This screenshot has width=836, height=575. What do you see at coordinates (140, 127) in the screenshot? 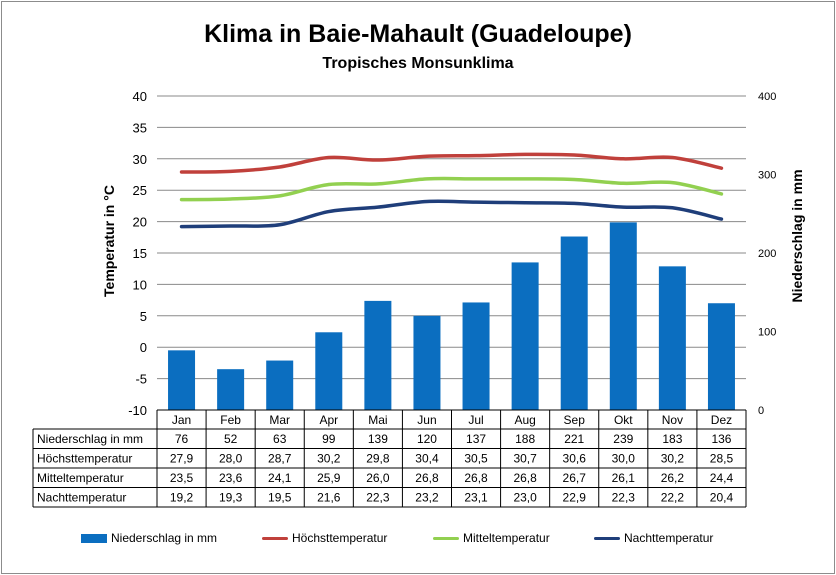
I see `y-left-tick-label: 35` at bounding box center [140, 127].